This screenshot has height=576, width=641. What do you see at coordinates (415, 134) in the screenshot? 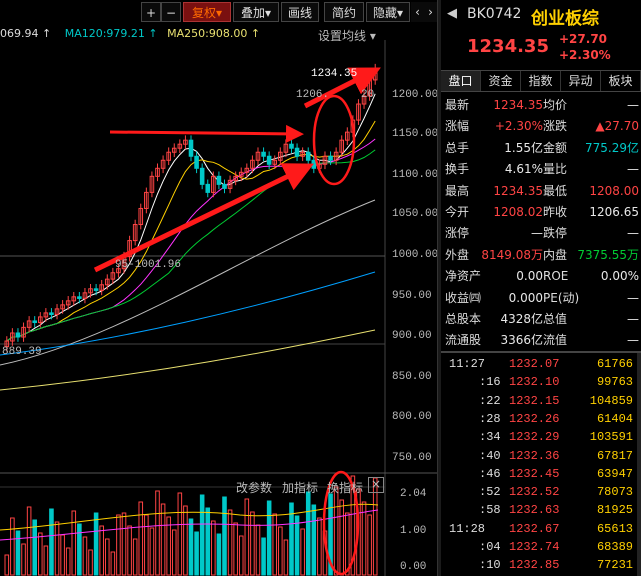
I see `price-tick-label: 1150.00` at bounding box center [415, 134].